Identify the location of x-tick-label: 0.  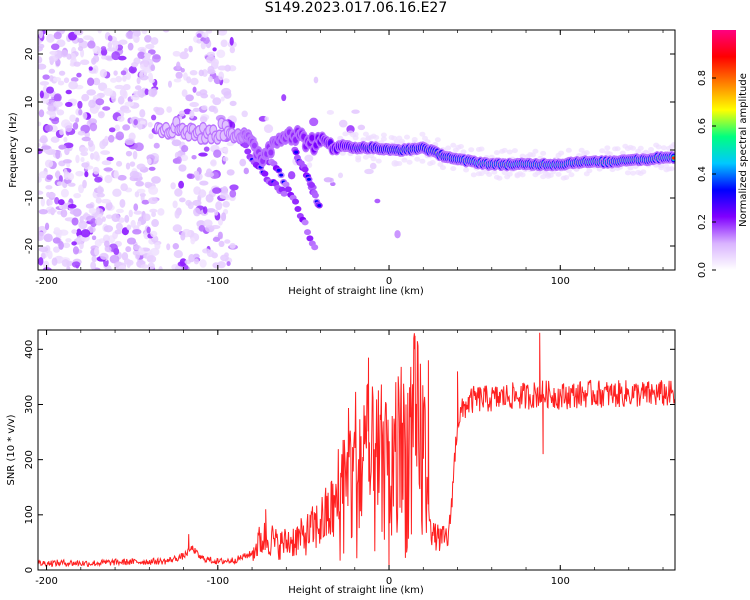
(389, 581).